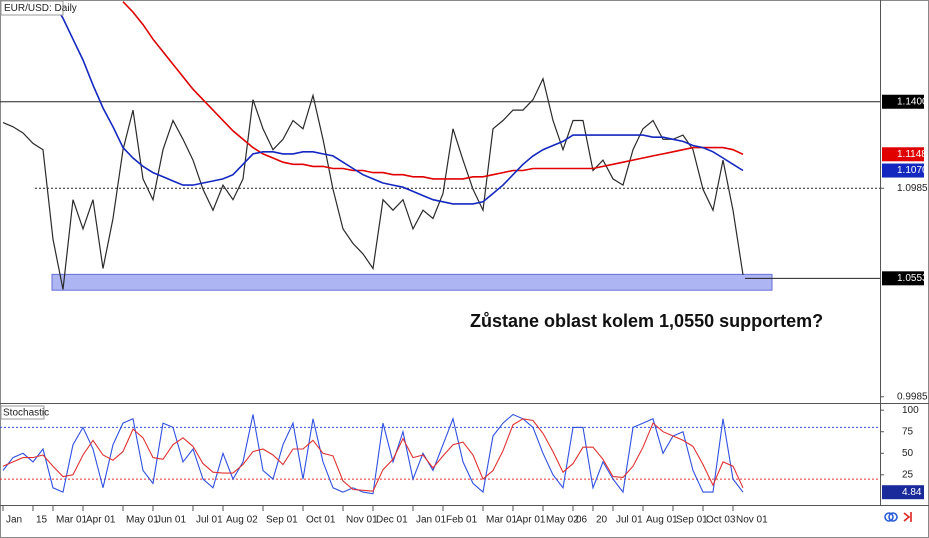 The height and width of the screenshot is (538, 929). Describe the element at coordinates (889, 517) in the screenshot. I see `link-icon` at that location.